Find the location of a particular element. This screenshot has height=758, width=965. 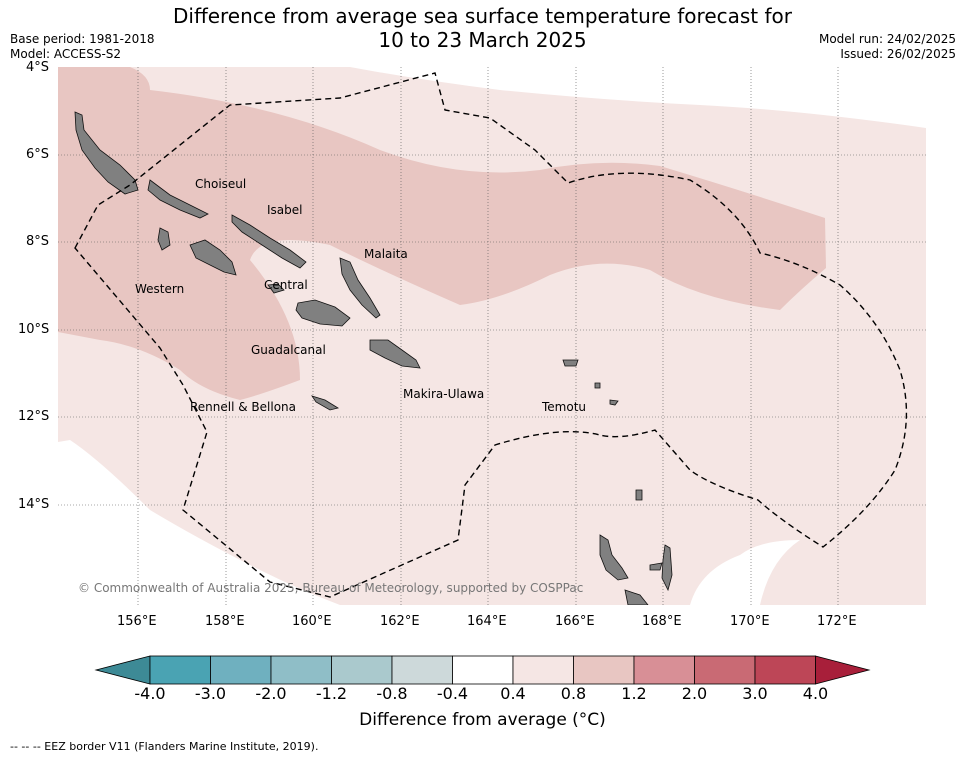

colorbar-tick-label: 0.8 is located at coordinates (573, 693).